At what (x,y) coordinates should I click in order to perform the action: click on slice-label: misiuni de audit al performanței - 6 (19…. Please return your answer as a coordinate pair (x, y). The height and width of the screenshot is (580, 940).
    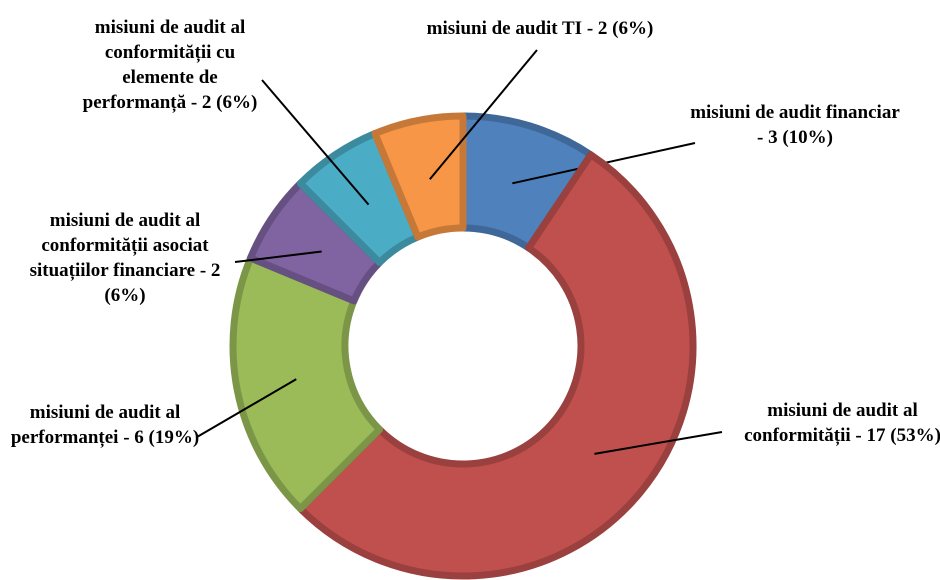
    Looking at the image, I should click on (105, 425).